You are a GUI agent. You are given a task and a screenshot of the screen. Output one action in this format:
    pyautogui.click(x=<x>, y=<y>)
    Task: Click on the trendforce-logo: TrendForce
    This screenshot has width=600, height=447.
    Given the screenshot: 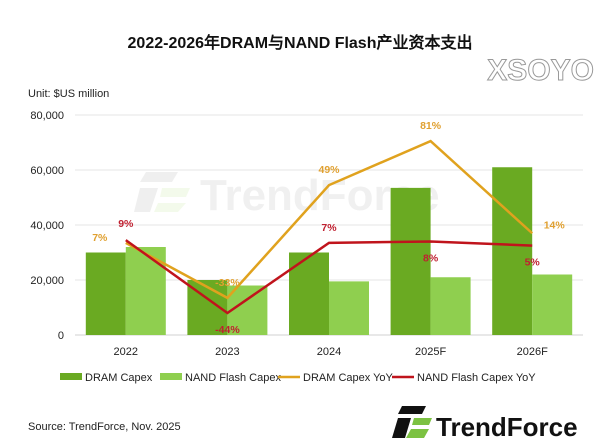 What is the action you would take?
    pyautogui.click(x=485, y=424)
    